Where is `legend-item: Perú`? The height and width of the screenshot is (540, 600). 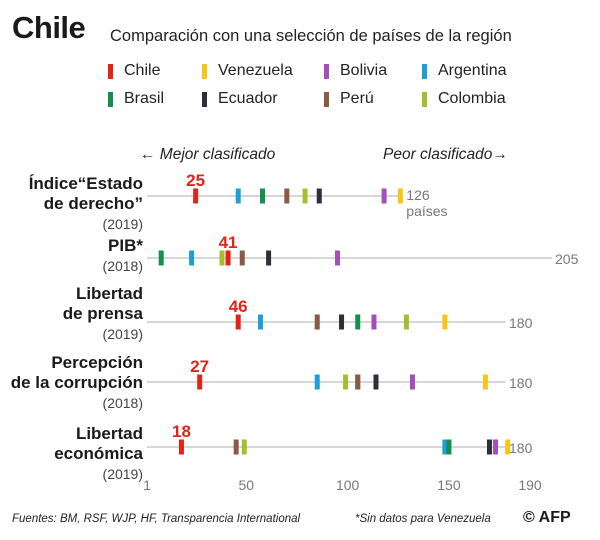 legend-item: Perú is located at coordinates (349, 99).